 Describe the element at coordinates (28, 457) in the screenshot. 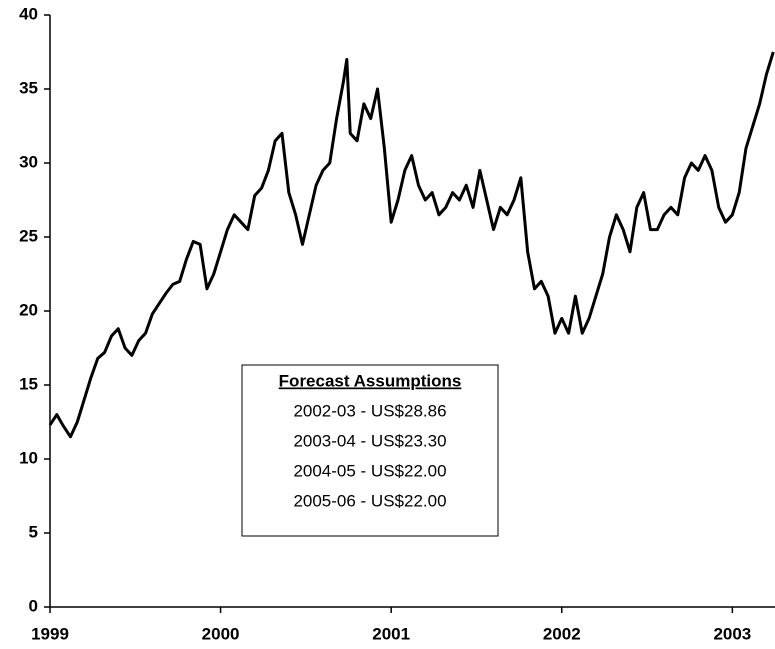

I see `y-tick-label: 10` at that location.